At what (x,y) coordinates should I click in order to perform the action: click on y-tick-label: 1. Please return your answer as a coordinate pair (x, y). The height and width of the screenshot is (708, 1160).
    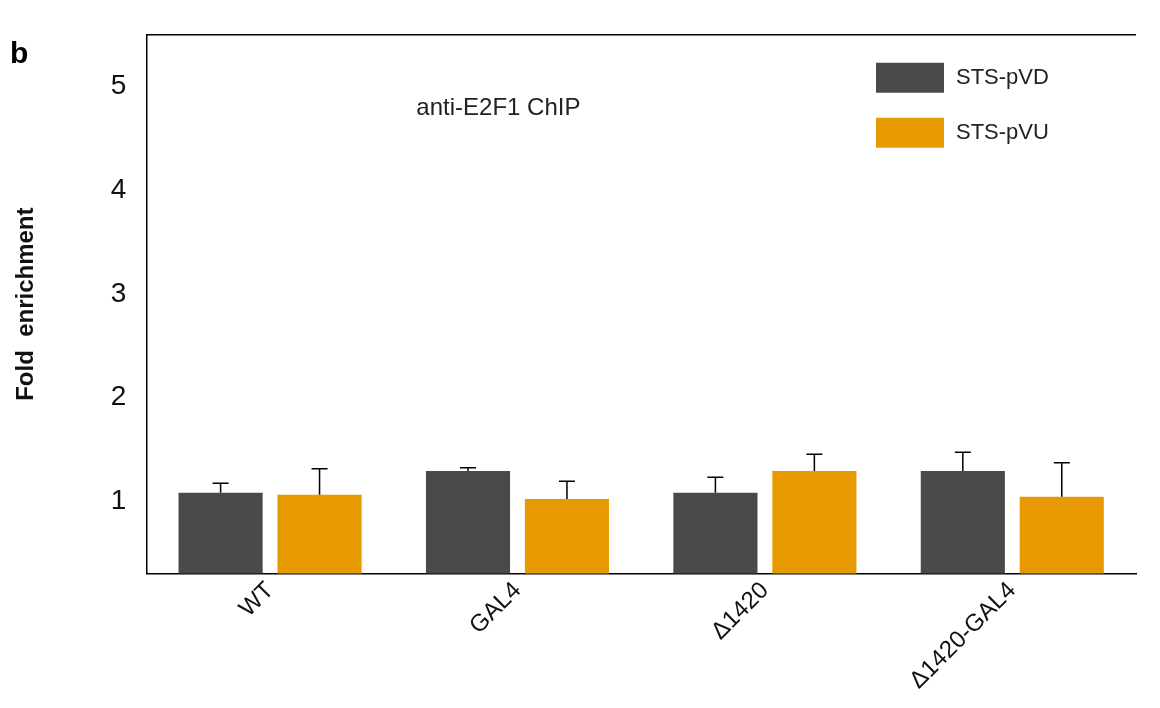
    Looking at the image, I should click on (118, 499).